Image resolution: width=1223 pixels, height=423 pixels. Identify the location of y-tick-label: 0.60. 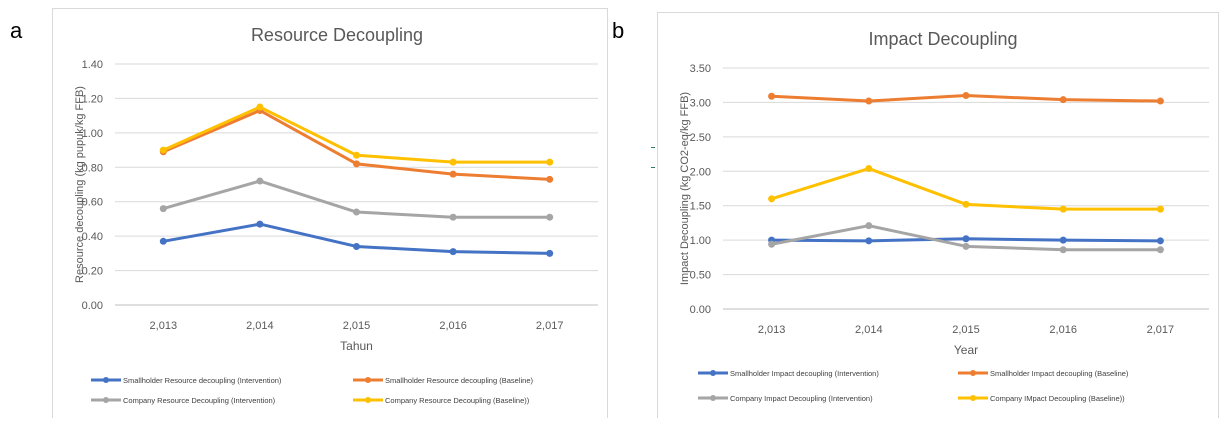
(92, 203).